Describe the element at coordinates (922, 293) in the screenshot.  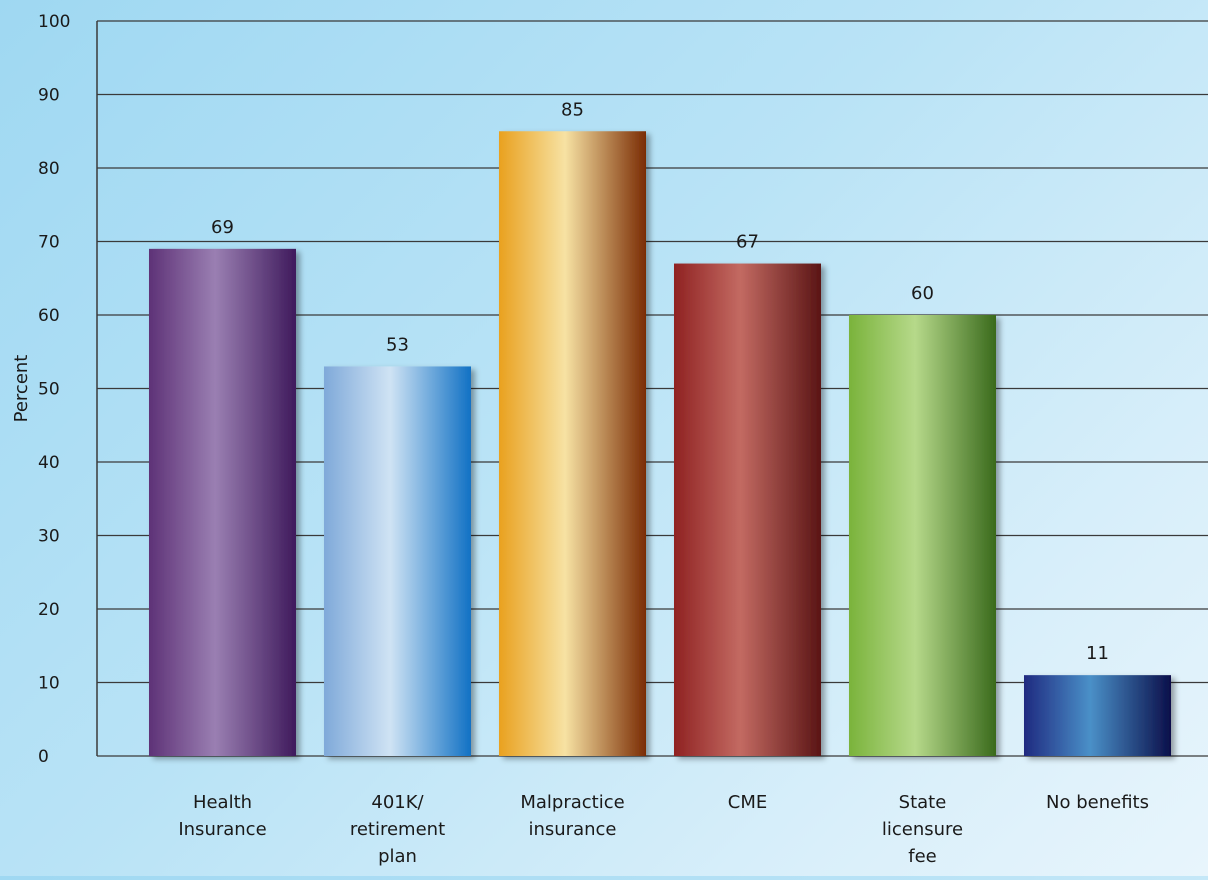
I see `data-label: 60` at that location.